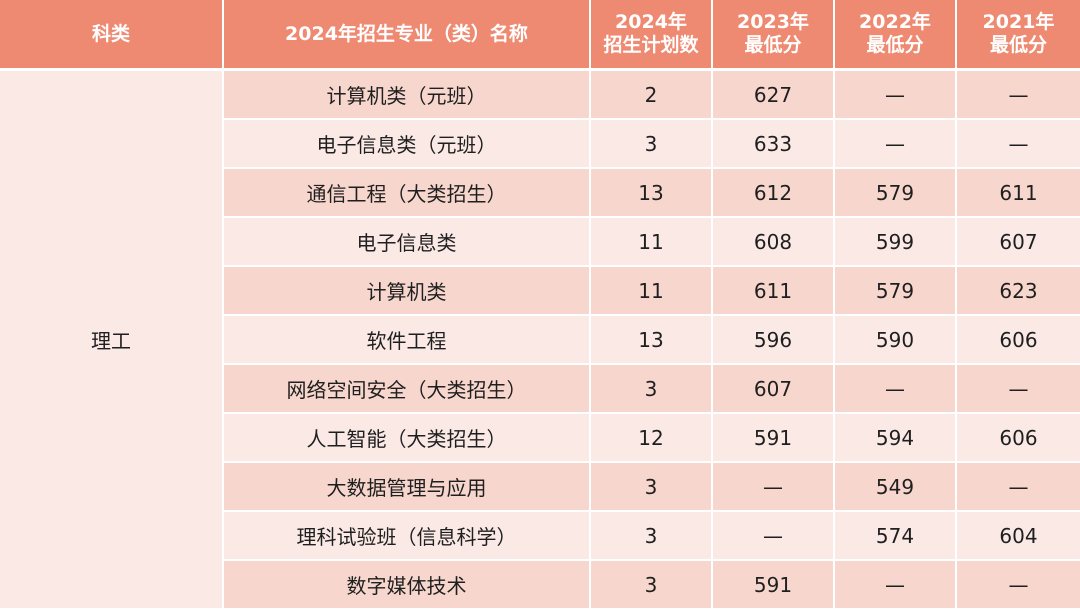  I want to click on header-major-name: 2024年招生专业（类）名称, so click(407, 35).